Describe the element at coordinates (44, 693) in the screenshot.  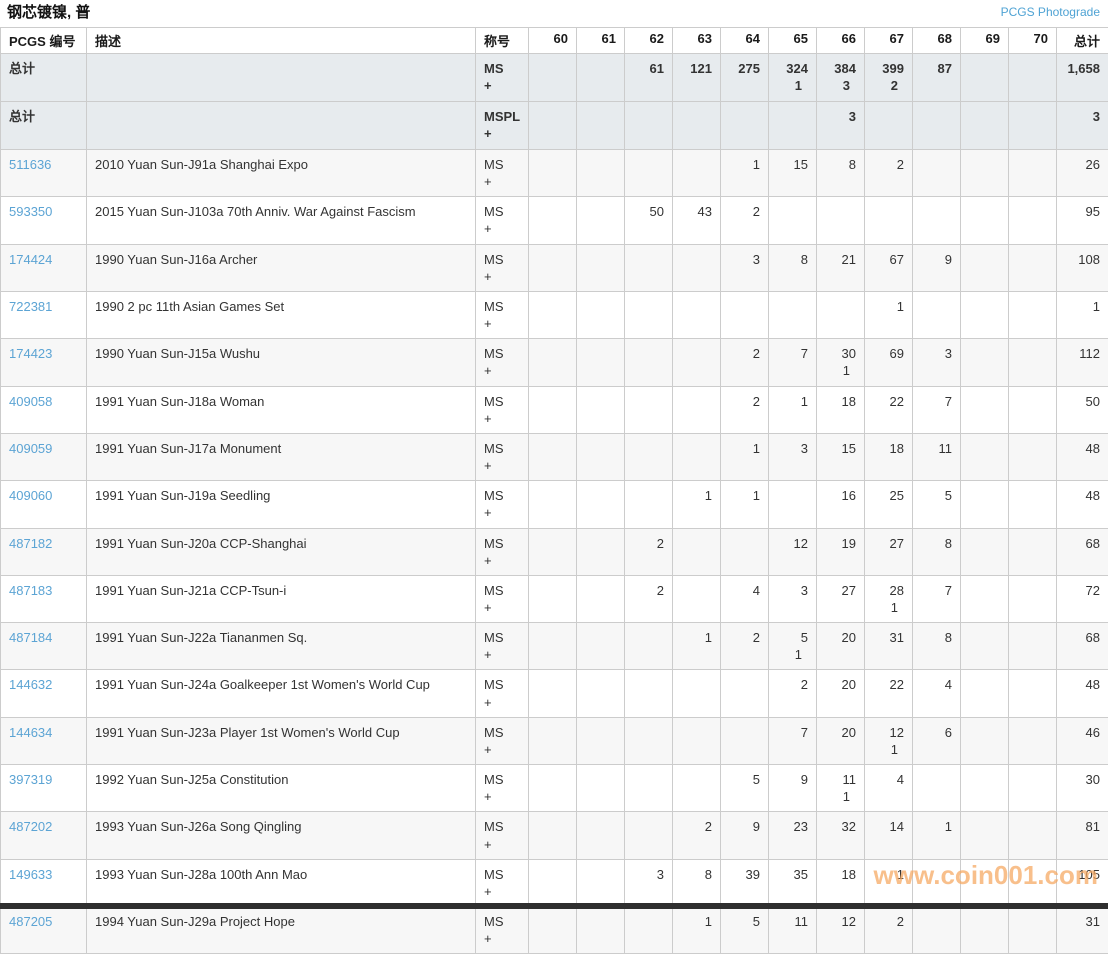
I see `pcgs-number-cell: 144632` at that location.